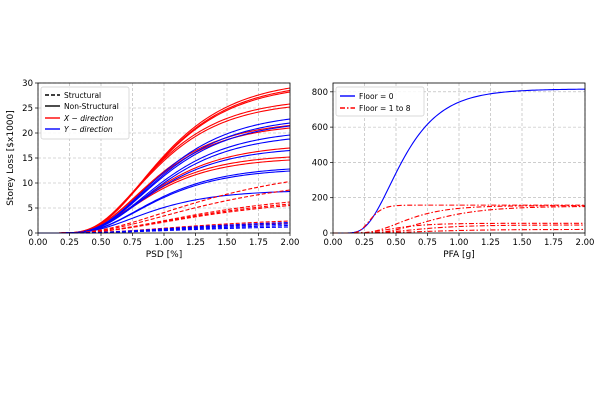 The width and height of the screenshot is (600, 400). What do you see at coordinates (376, 96) in the screenshot?
I see `legend-label-floor-0: Floor = 0` at bounding box center [376, 96].